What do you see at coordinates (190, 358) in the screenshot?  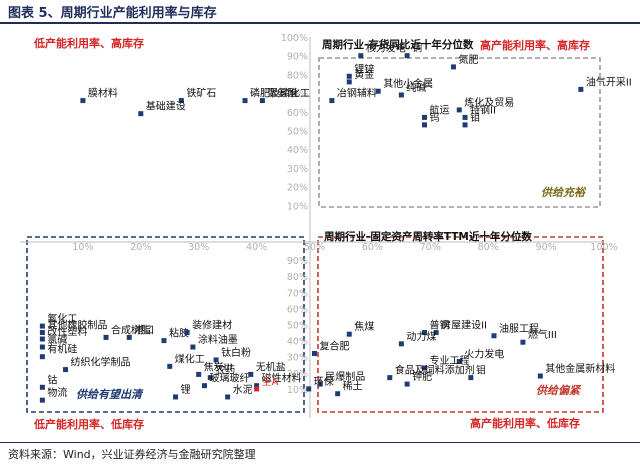 I see `data-label: 煤化工` at bounding box center [190, 358].